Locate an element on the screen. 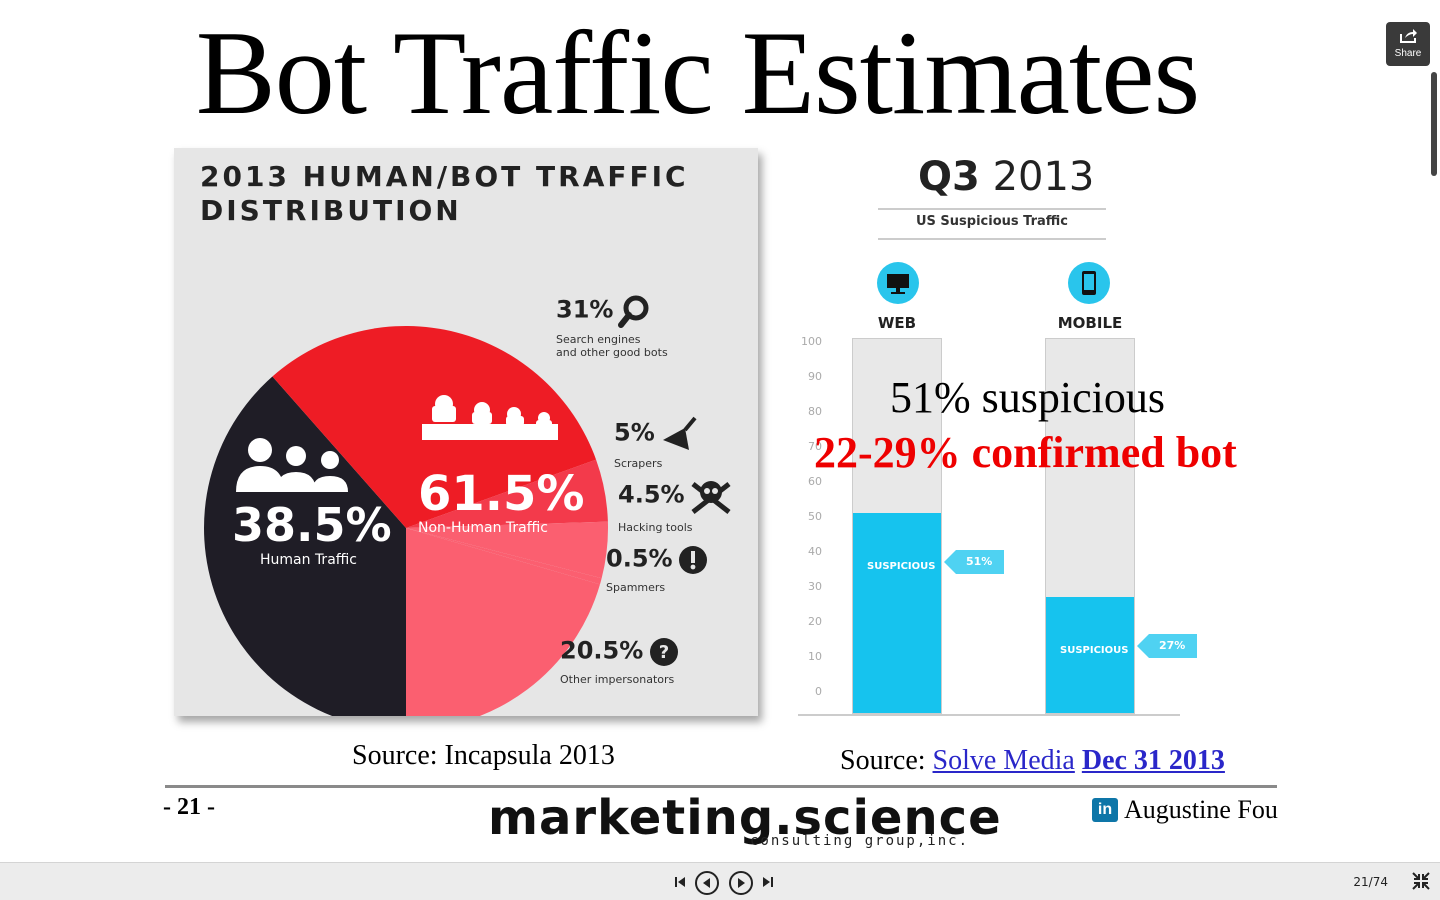  prev-icon is located at coordinates (706, 883).